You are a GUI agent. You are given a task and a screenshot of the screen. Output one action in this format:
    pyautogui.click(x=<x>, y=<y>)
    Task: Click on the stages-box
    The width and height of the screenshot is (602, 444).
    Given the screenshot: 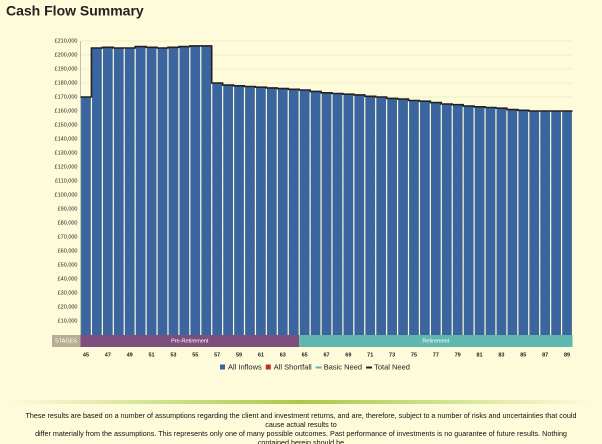 What is the action you would take?
    pyautogui.click(x=66, y=341)
    